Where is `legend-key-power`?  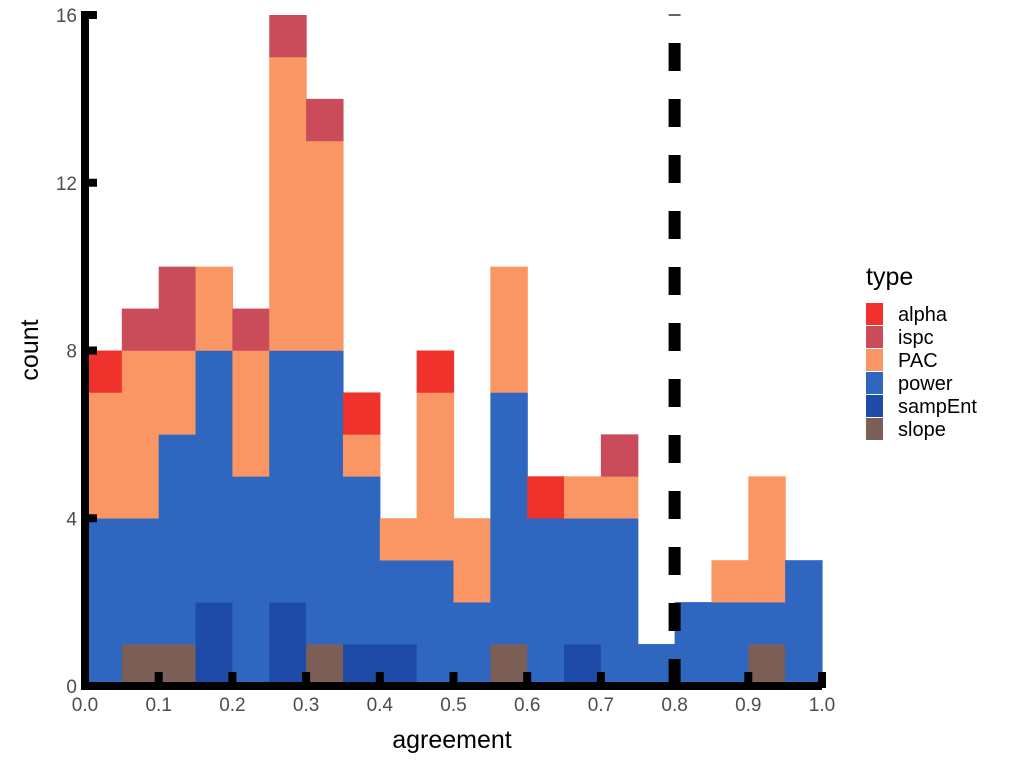 legend-key-power is located at coordinates (874, 383).